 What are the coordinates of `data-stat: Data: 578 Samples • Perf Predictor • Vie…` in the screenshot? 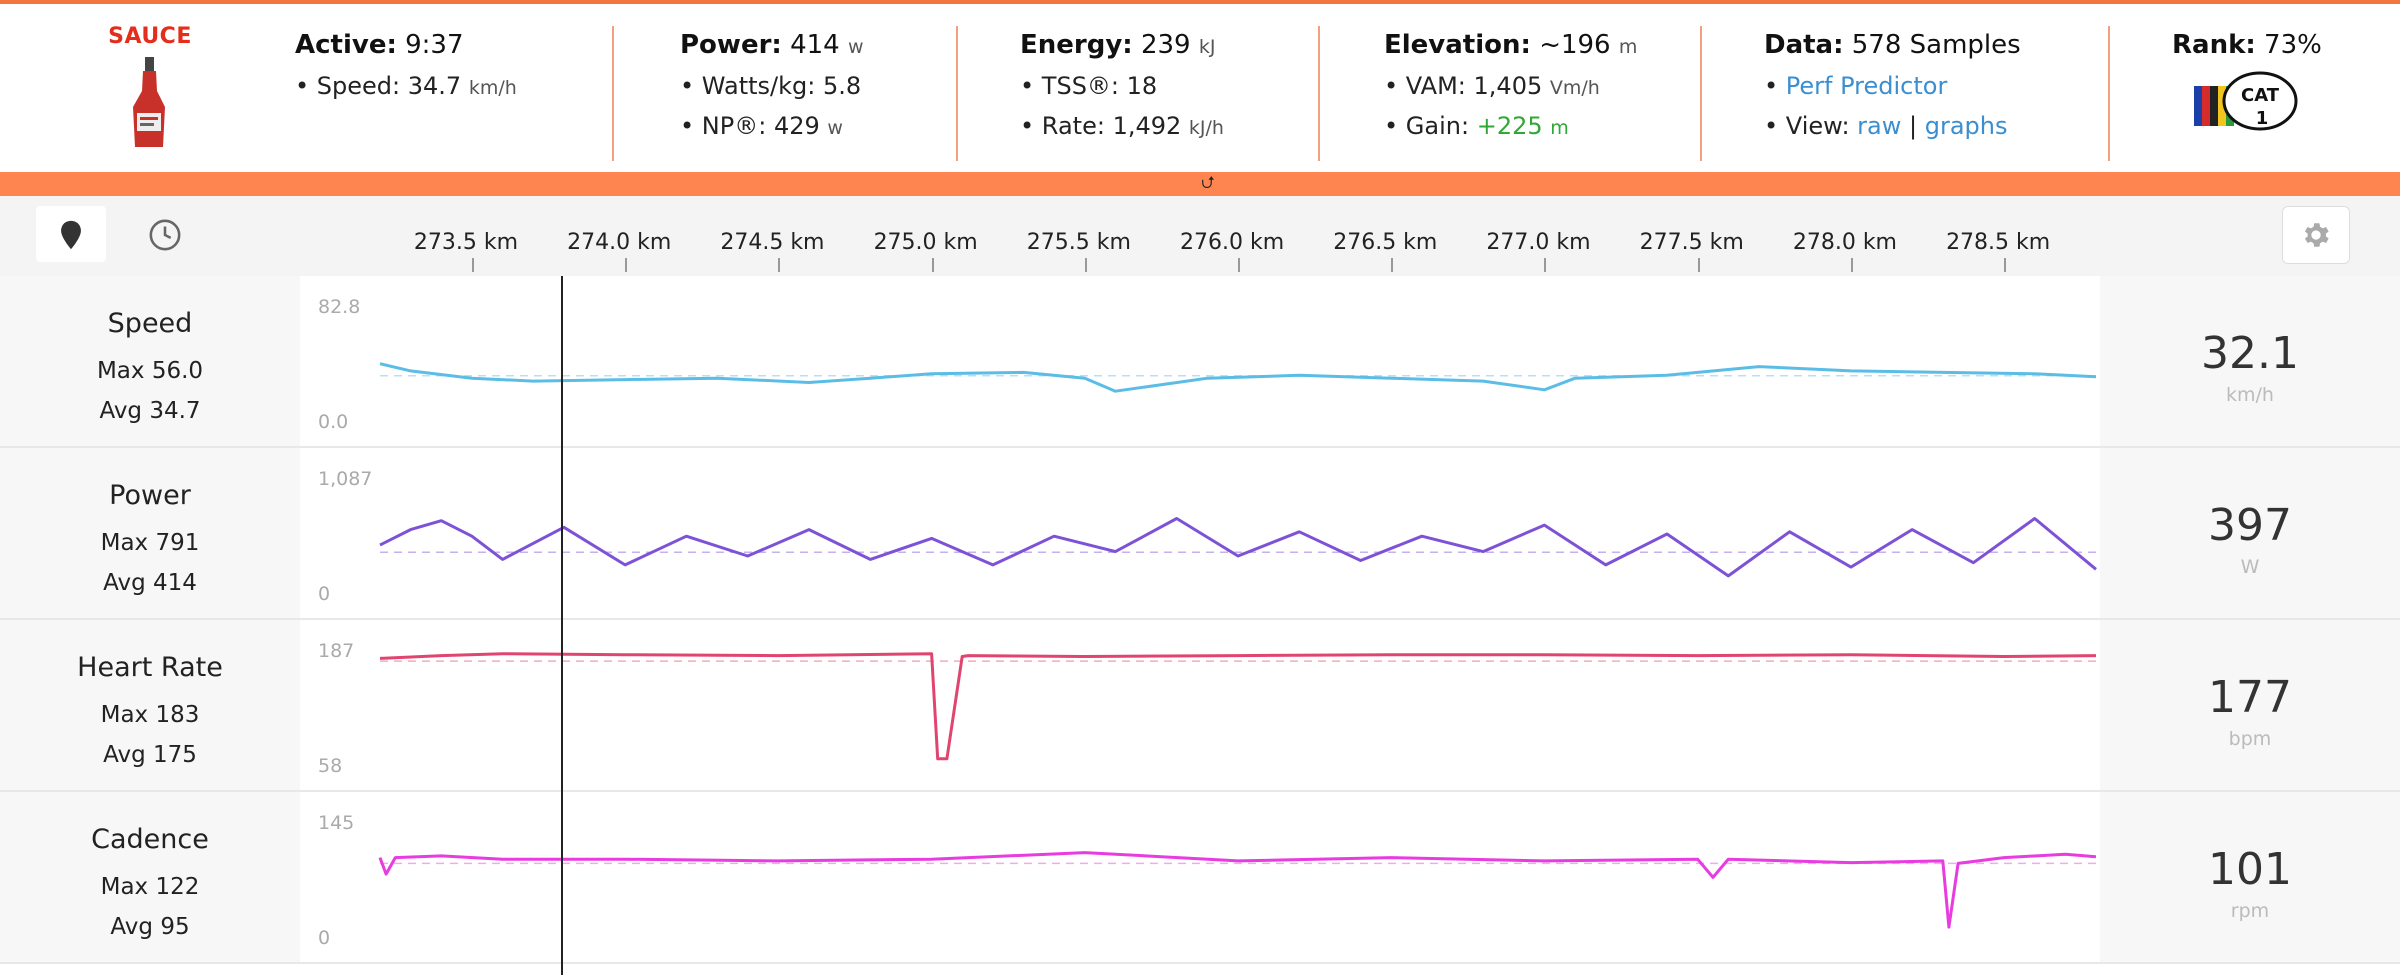 It's located at (1892, 85).